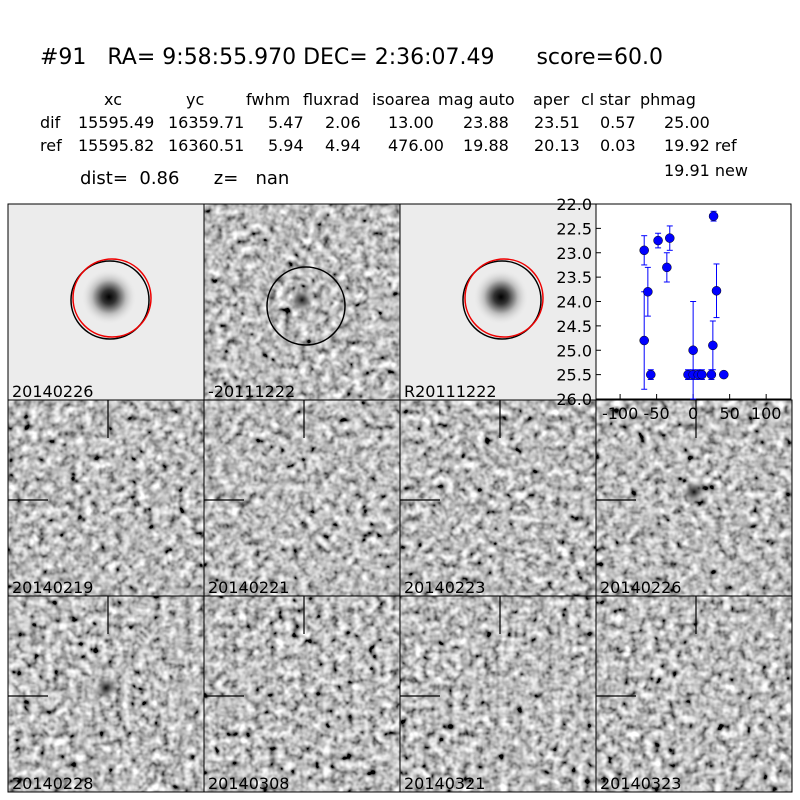  I want to click on x-tick-label: -100, so click(620, 413).